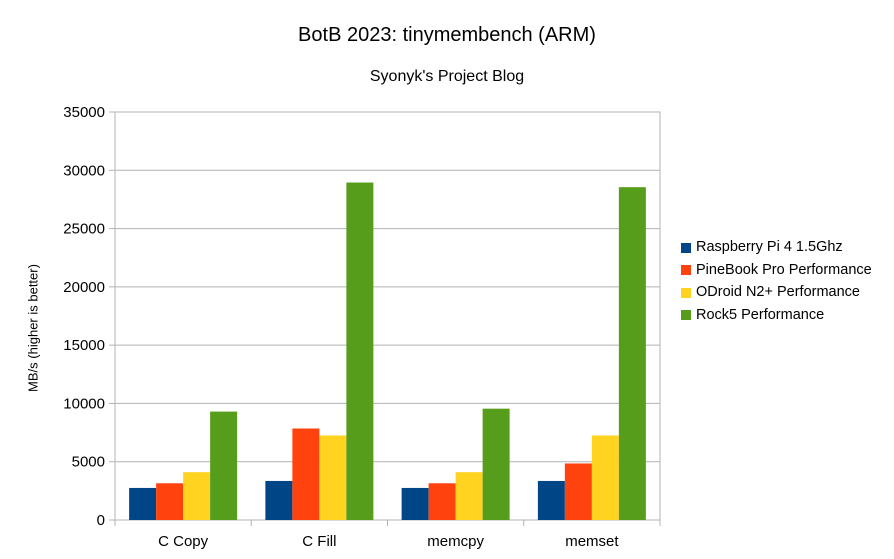 The height and width of the screenshot is (559, 894). I want to click on legend-item: PineBook Pro Performance, so click(776, 270).